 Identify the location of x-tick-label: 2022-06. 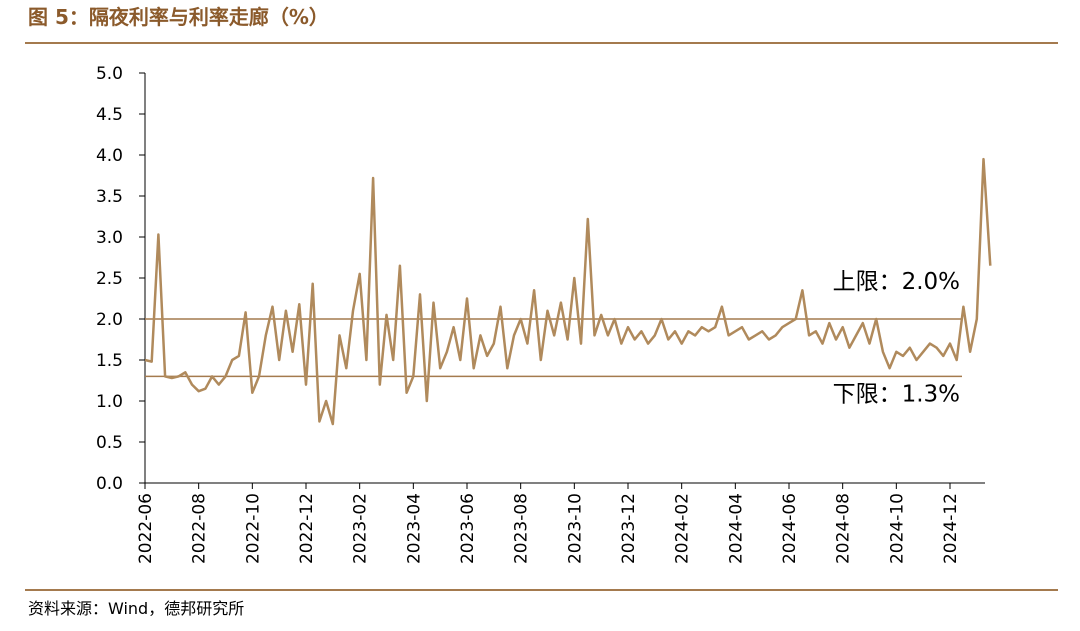
(146, 528).